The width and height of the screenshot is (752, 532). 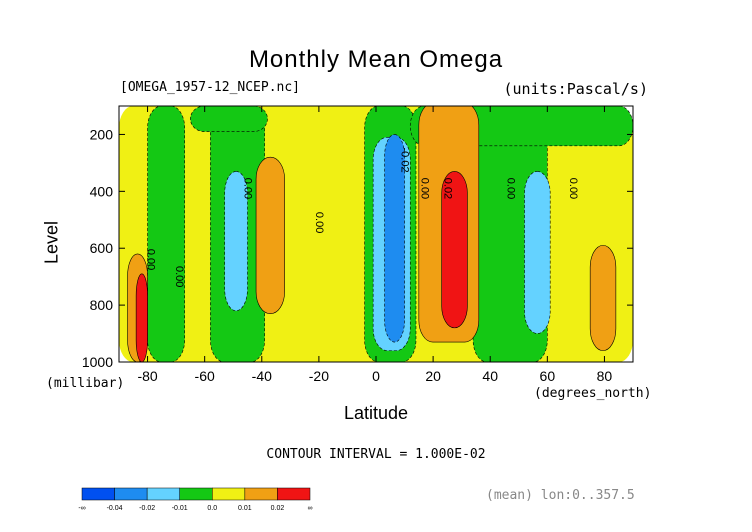 What do you see at coordinates (376, 413) in the screenshot?
I see `x-axis-label: Latitude` at bounding box center [376, 413].